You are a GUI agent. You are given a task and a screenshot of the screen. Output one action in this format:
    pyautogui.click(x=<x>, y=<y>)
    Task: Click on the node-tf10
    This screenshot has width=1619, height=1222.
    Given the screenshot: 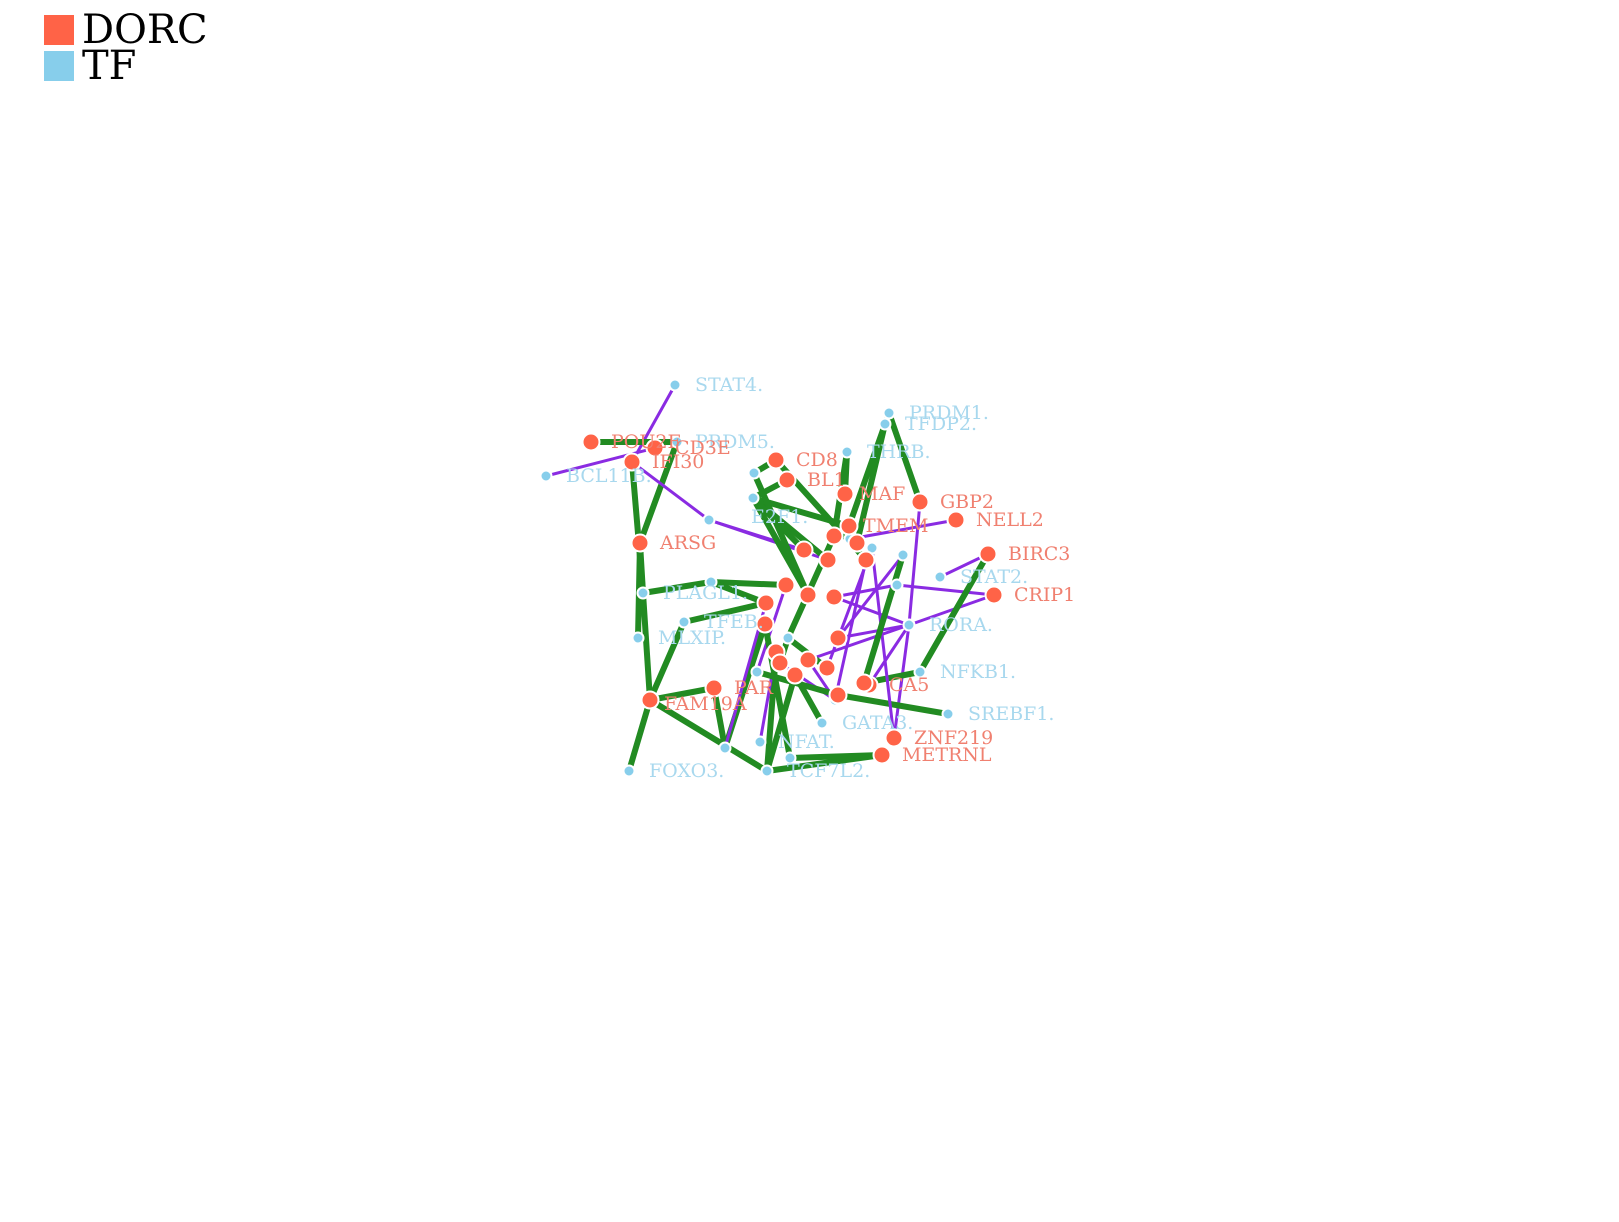 What is the action you would take?
    pyautogui.click(x=757, y=672)
    